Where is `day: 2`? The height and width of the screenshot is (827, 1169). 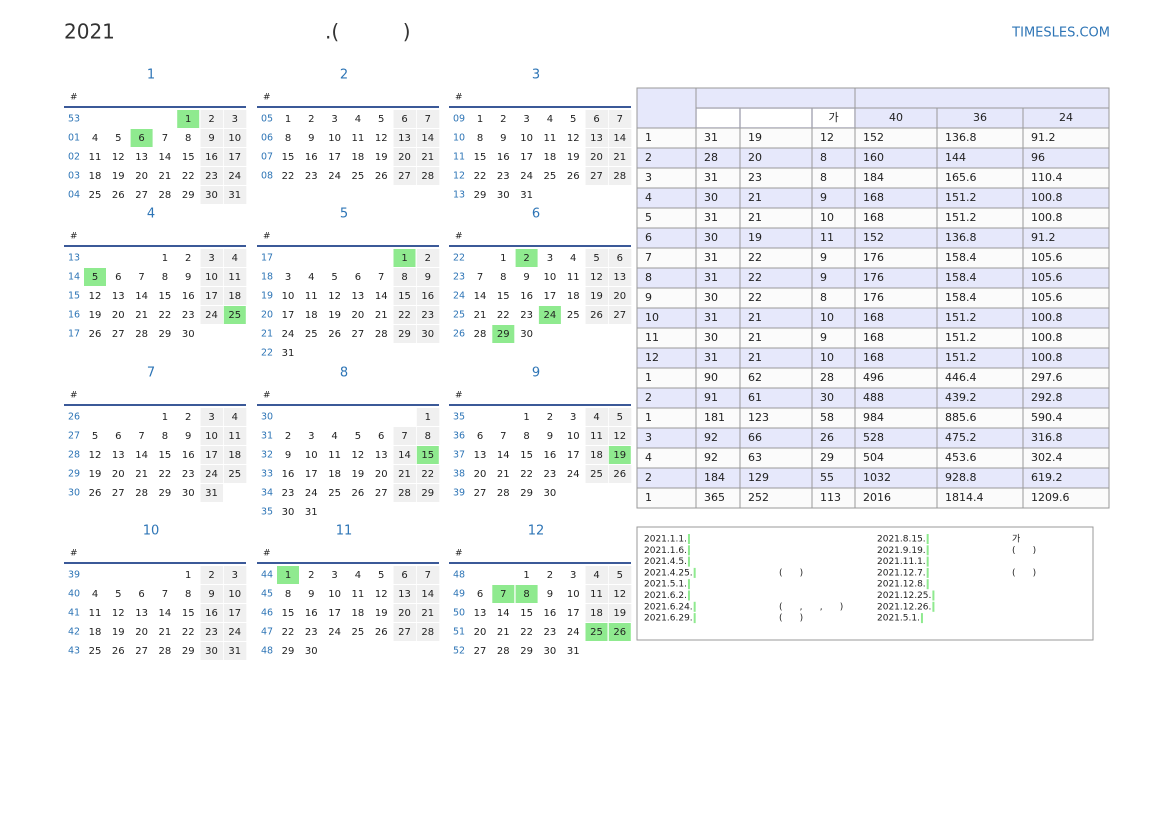 day: 2 is located at coordinates (211, 575).